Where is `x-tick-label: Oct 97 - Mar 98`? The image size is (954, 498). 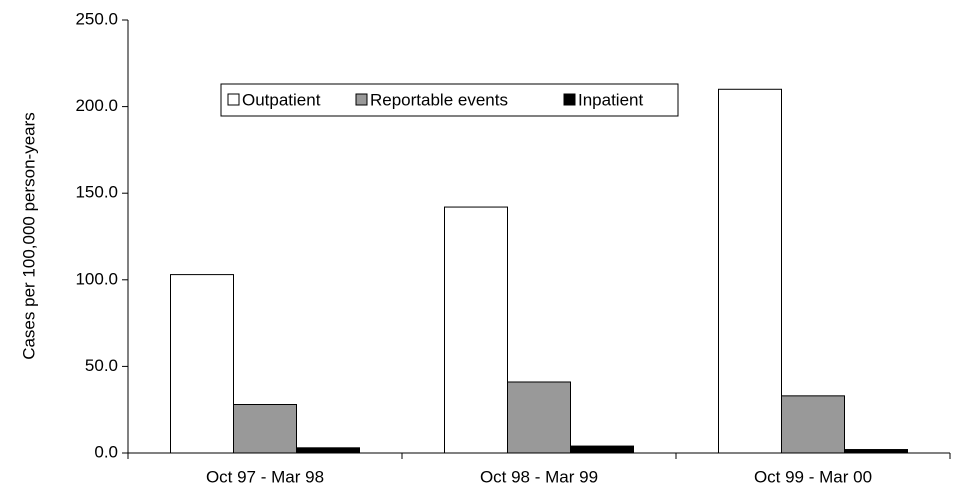
x-tick-label: Oct 97 - Mar 98 is located at coordinates (265, 476).